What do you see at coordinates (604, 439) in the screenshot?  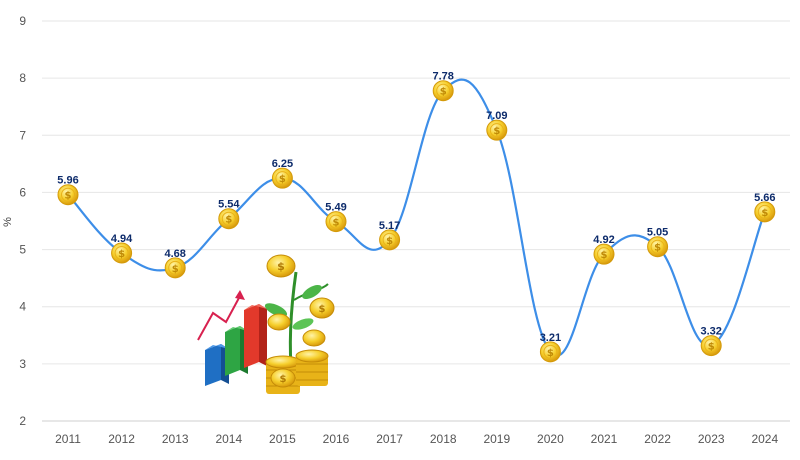 I see `x-tick-label: 2021` at bounding box center [604, 439].